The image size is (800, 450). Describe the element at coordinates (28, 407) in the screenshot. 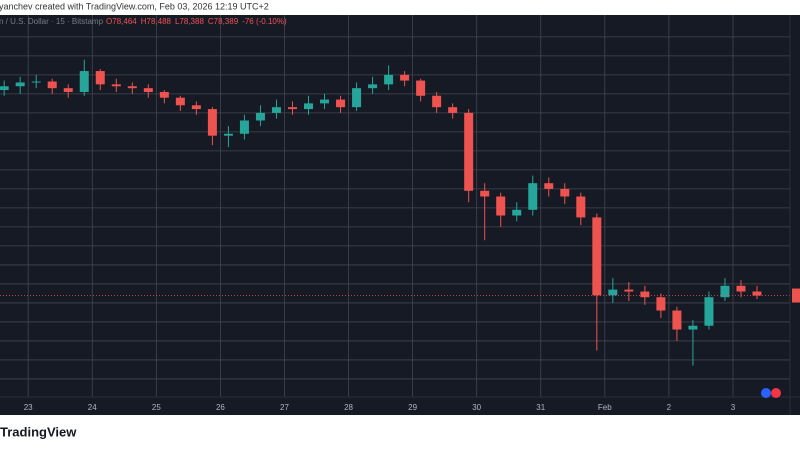

I see `x-tick-label: 23` at that location.